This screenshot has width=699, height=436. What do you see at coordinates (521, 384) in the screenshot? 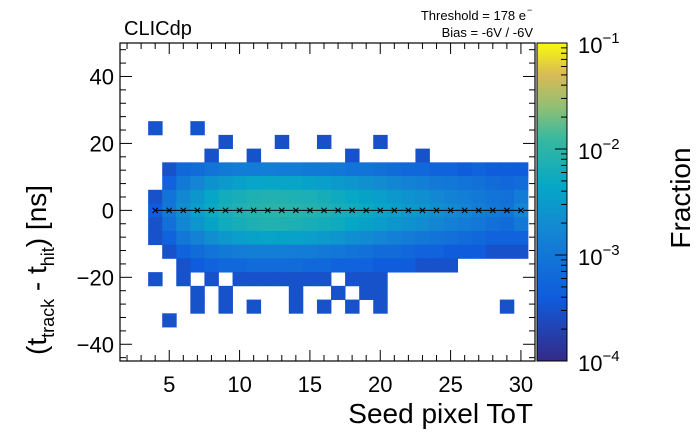
I see `x-tick-label: 30` at bounding box center [521, 384].